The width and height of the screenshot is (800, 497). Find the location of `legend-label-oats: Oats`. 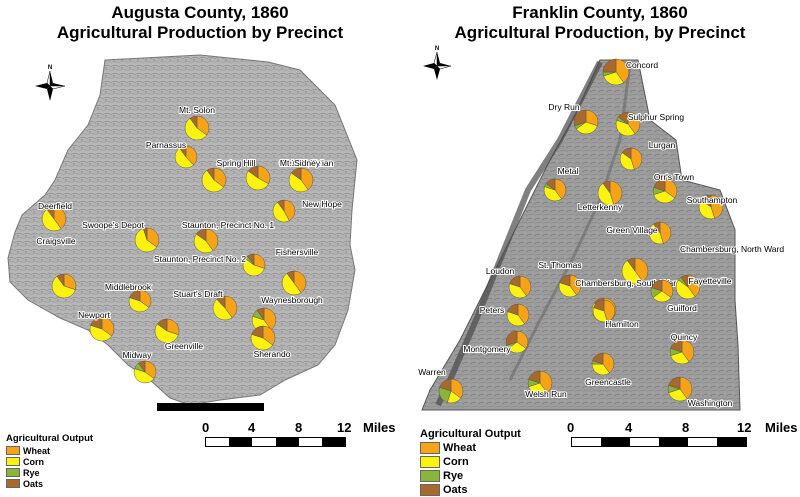

legend-label-oats: Oats is located at coordinates (33, 483).